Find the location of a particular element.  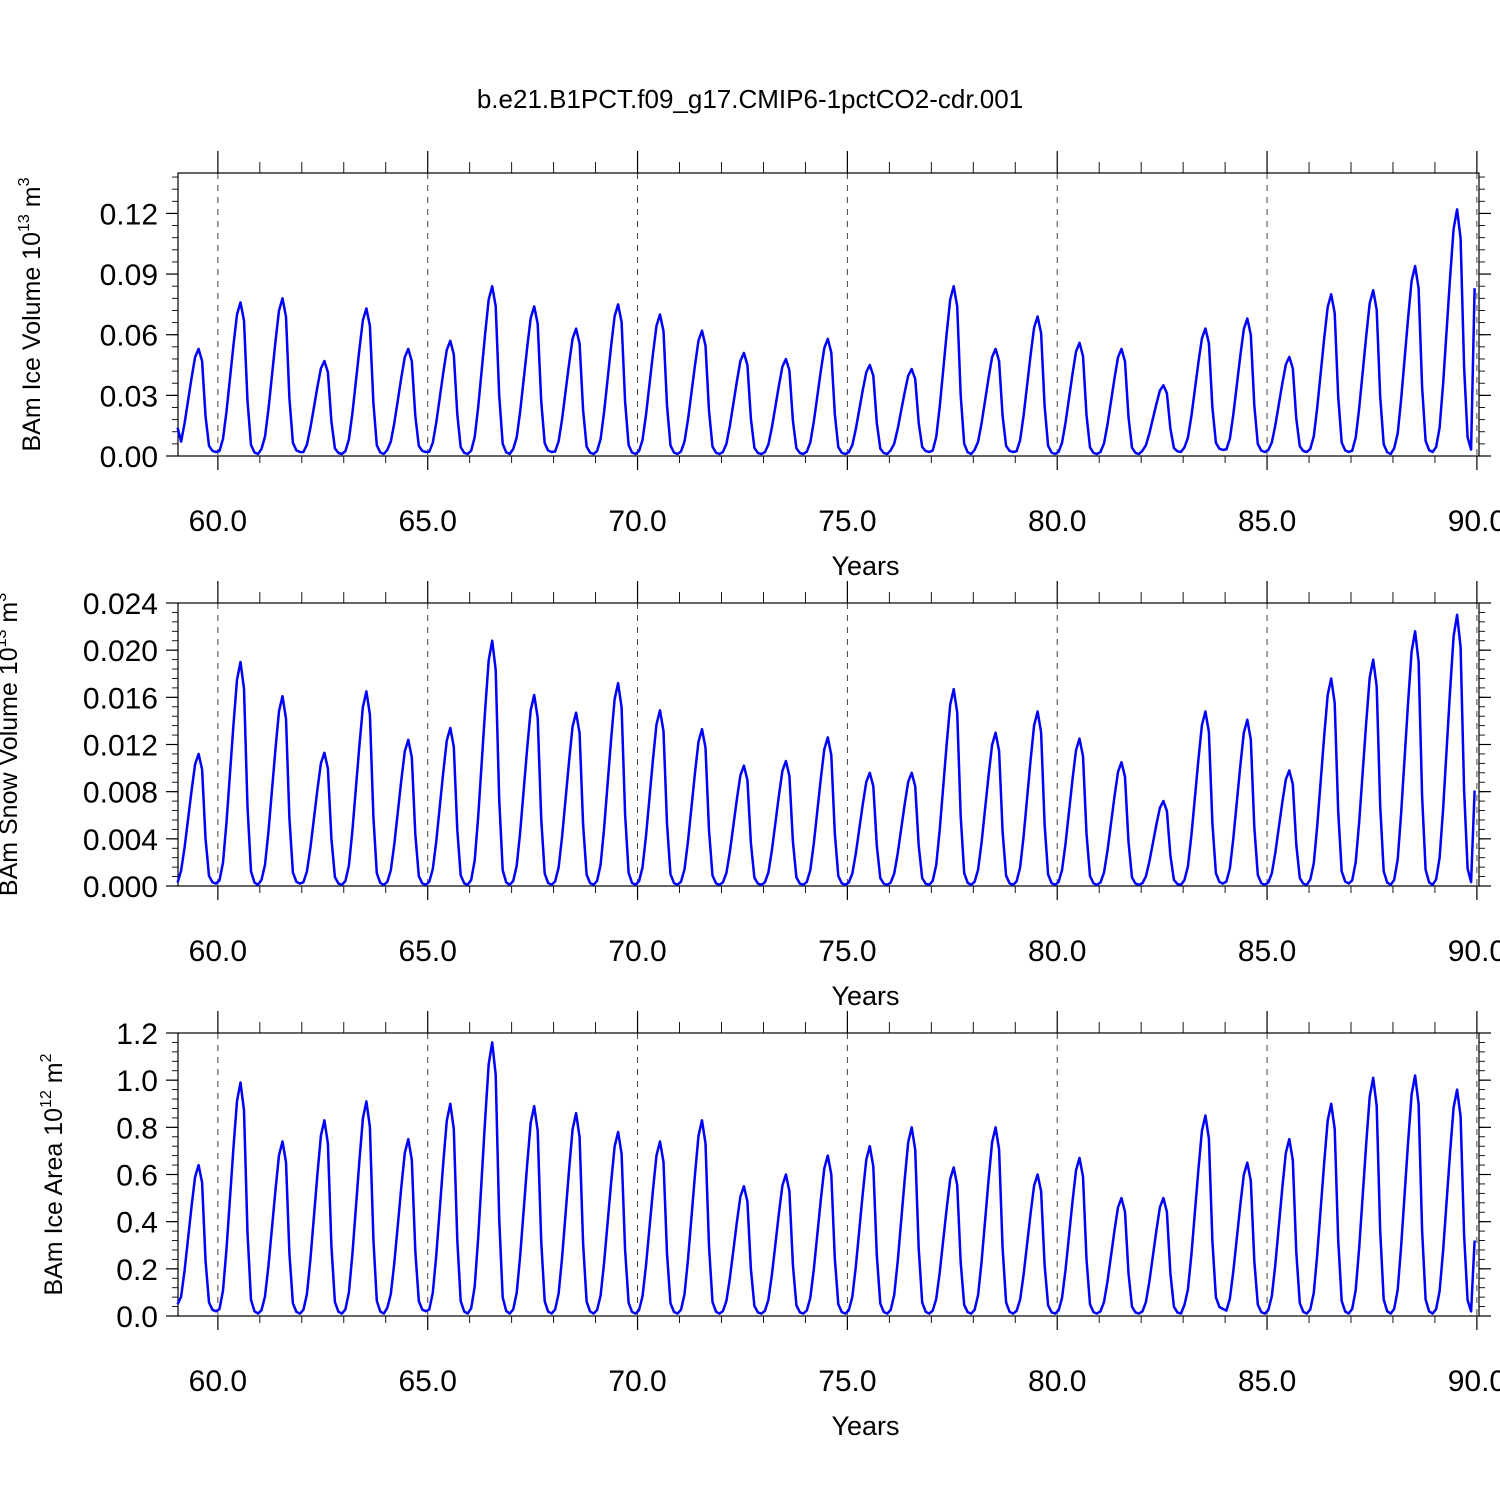

y-tick-label: 0.4 is located at coordinates (137, 1223).